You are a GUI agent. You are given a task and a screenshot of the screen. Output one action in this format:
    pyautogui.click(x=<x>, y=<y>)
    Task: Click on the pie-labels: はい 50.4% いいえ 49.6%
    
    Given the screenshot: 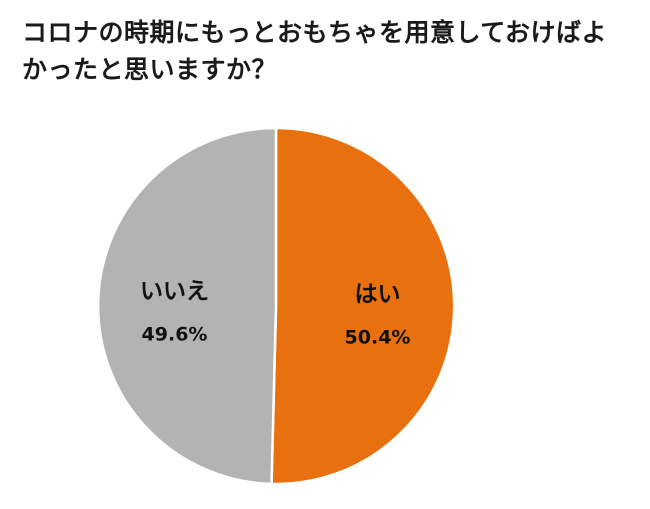 What is the action you would take?
    pyautogui.click(x=275, y=314)
    